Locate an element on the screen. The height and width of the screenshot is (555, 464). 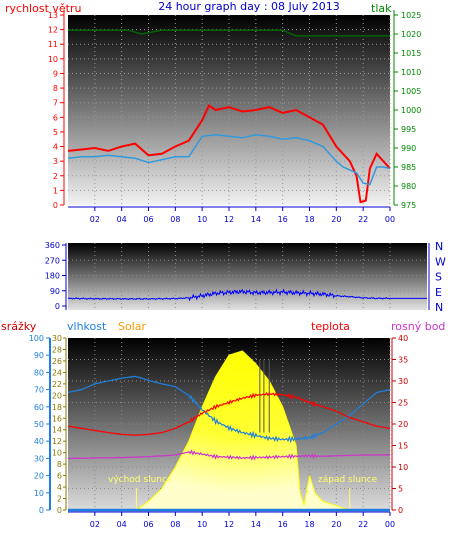
chart3-x-tick-label: 04 is located at coordinates (122, 524).